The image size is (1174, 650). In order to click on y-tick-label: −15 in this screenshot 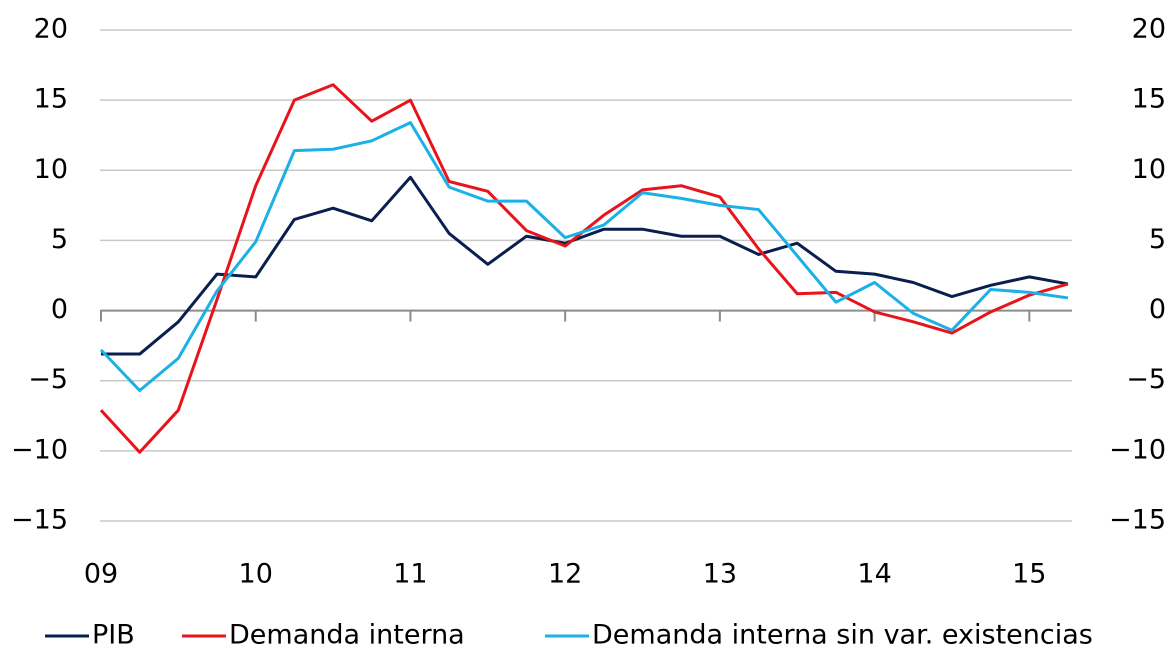, I will do `click(39, 520)`.